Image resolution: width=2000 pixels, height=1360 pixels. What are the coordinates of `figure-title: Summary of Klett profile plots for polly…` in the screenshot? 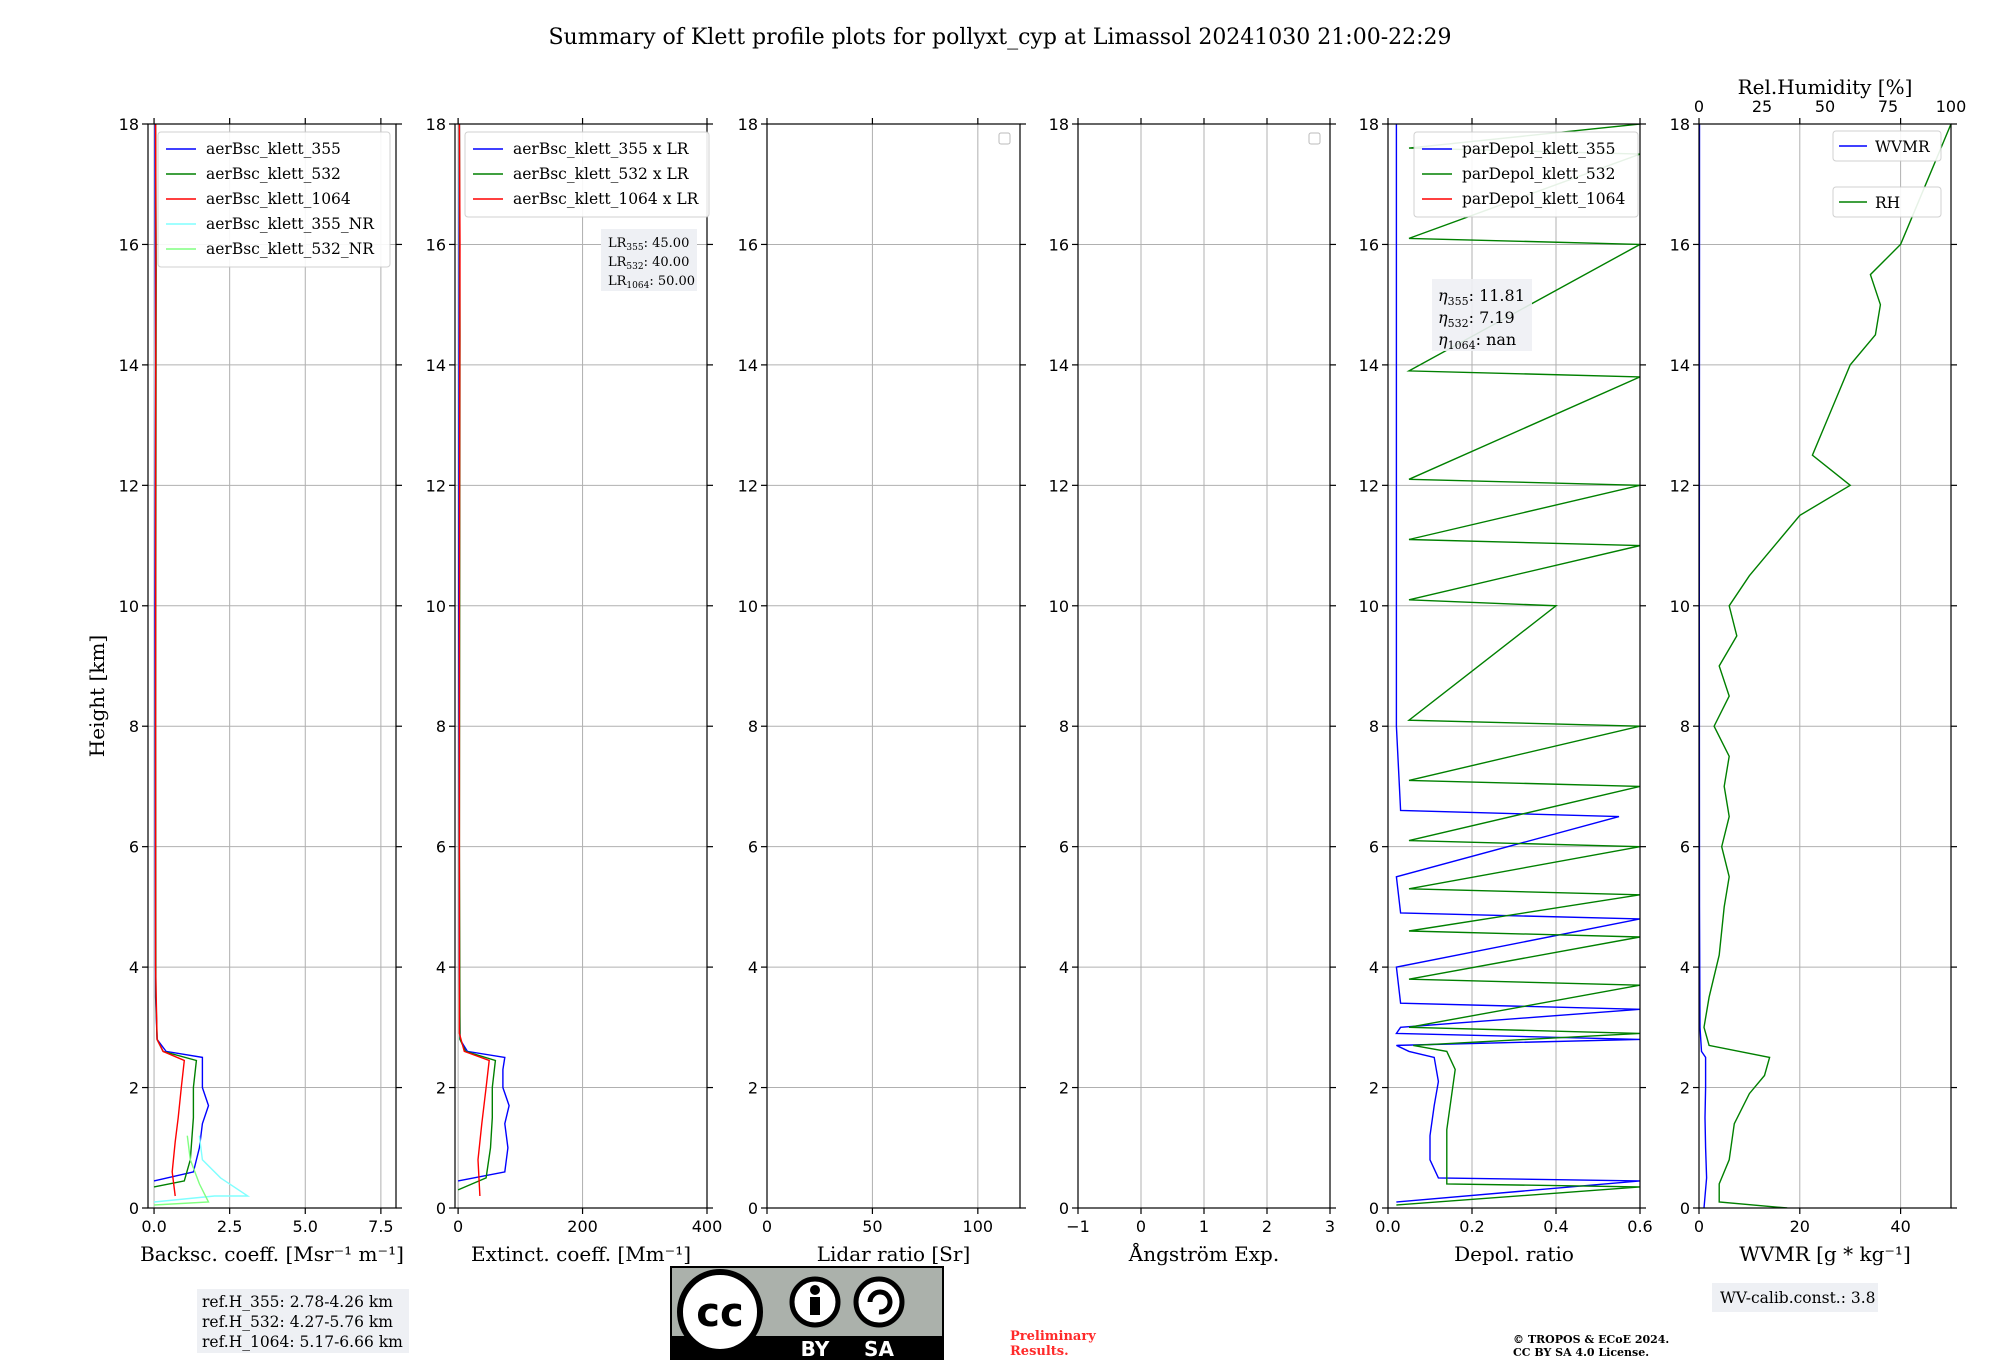 It's located at (999, 37).